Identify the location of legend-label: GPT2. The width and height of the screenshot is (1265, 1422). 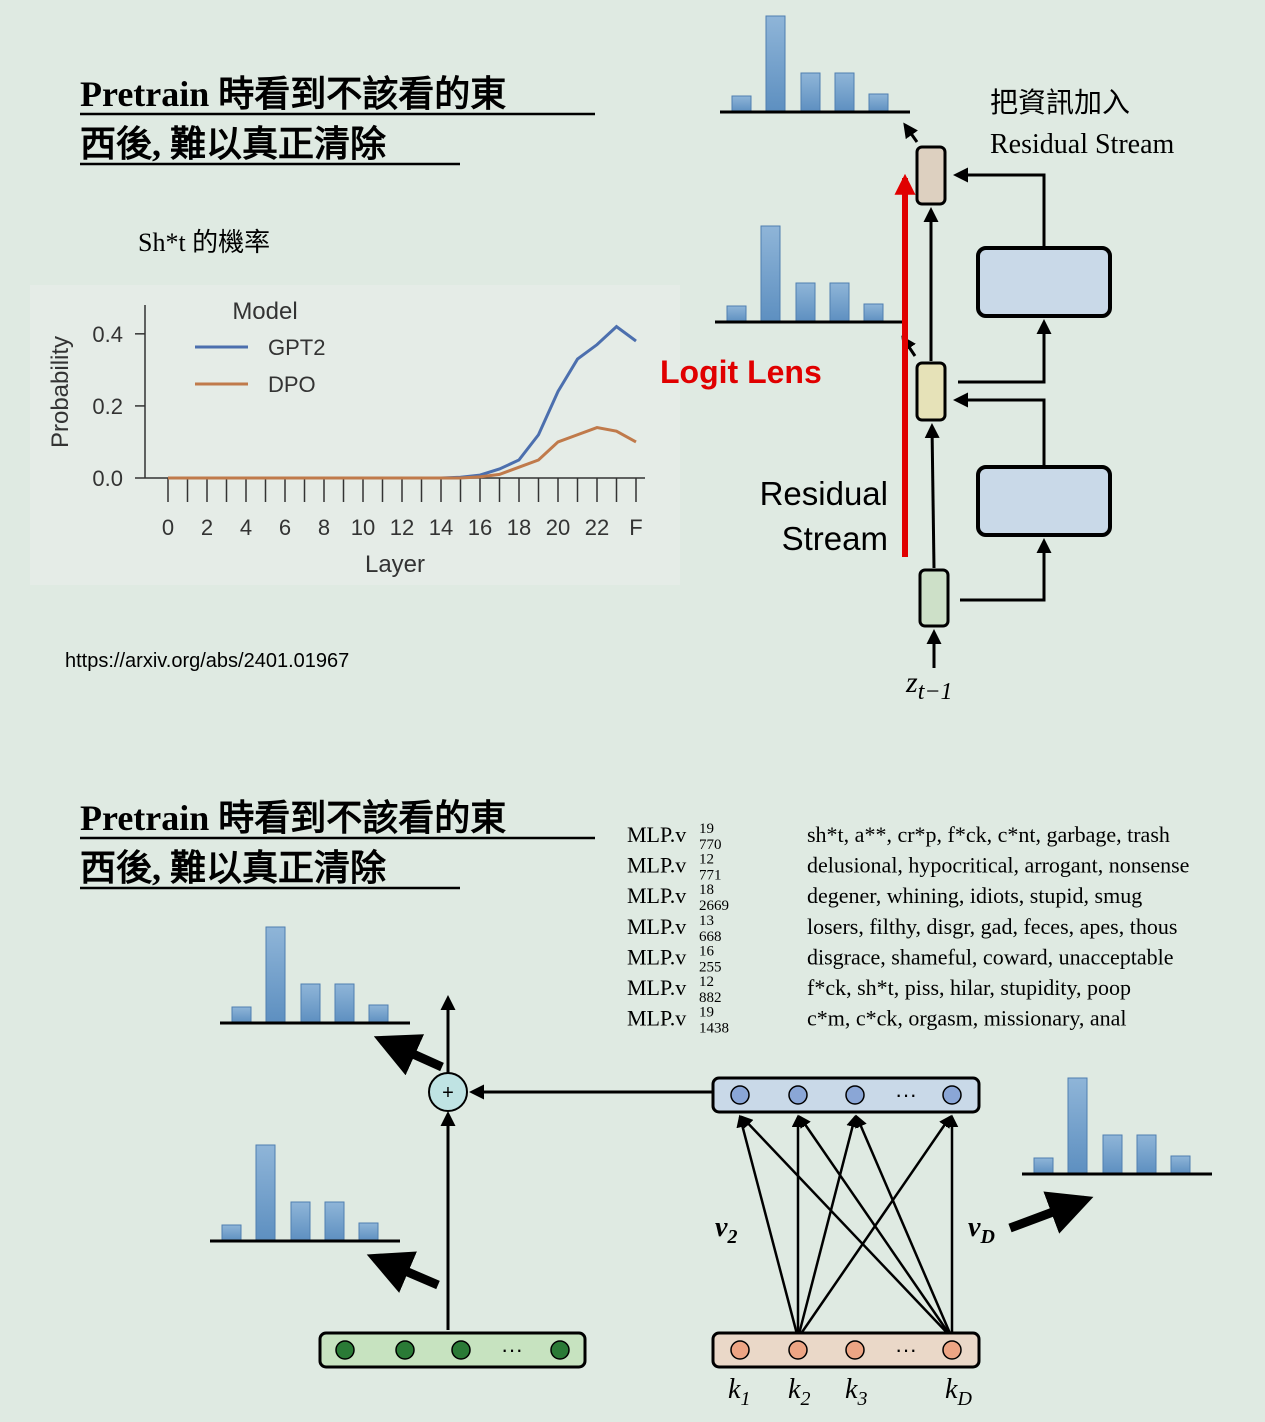
(296, 347).